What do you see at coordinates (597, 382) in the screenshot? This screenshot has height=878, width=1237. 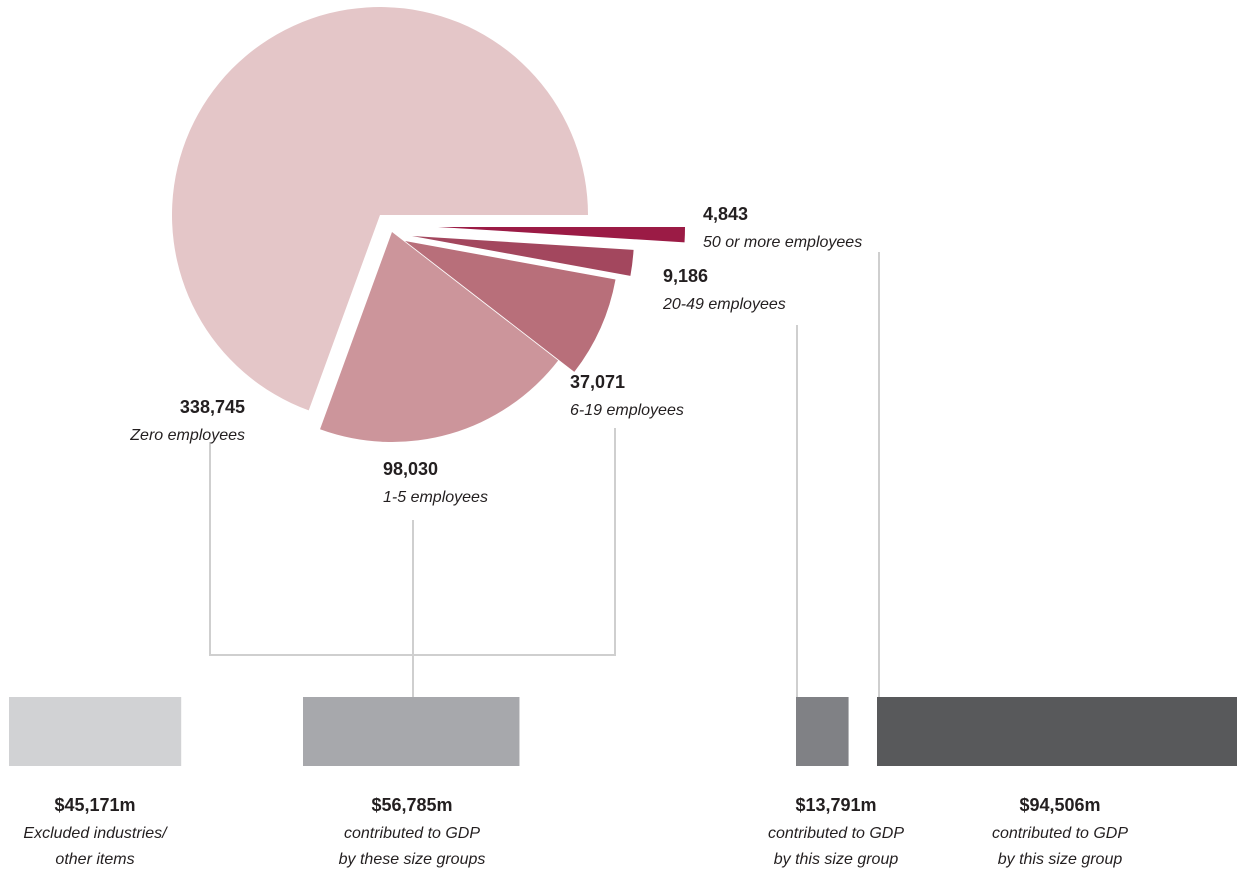 I see `slice-value-label: 37,071` at bounding box center [597, 382].